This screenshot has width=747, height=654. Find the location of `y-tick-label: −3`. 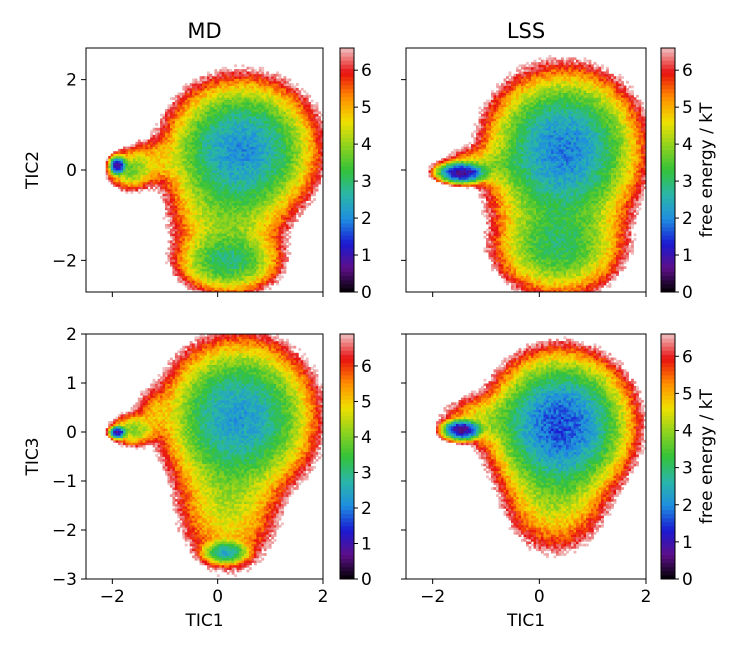

y-tick-label: −3 is located at coordinates (64, 580).